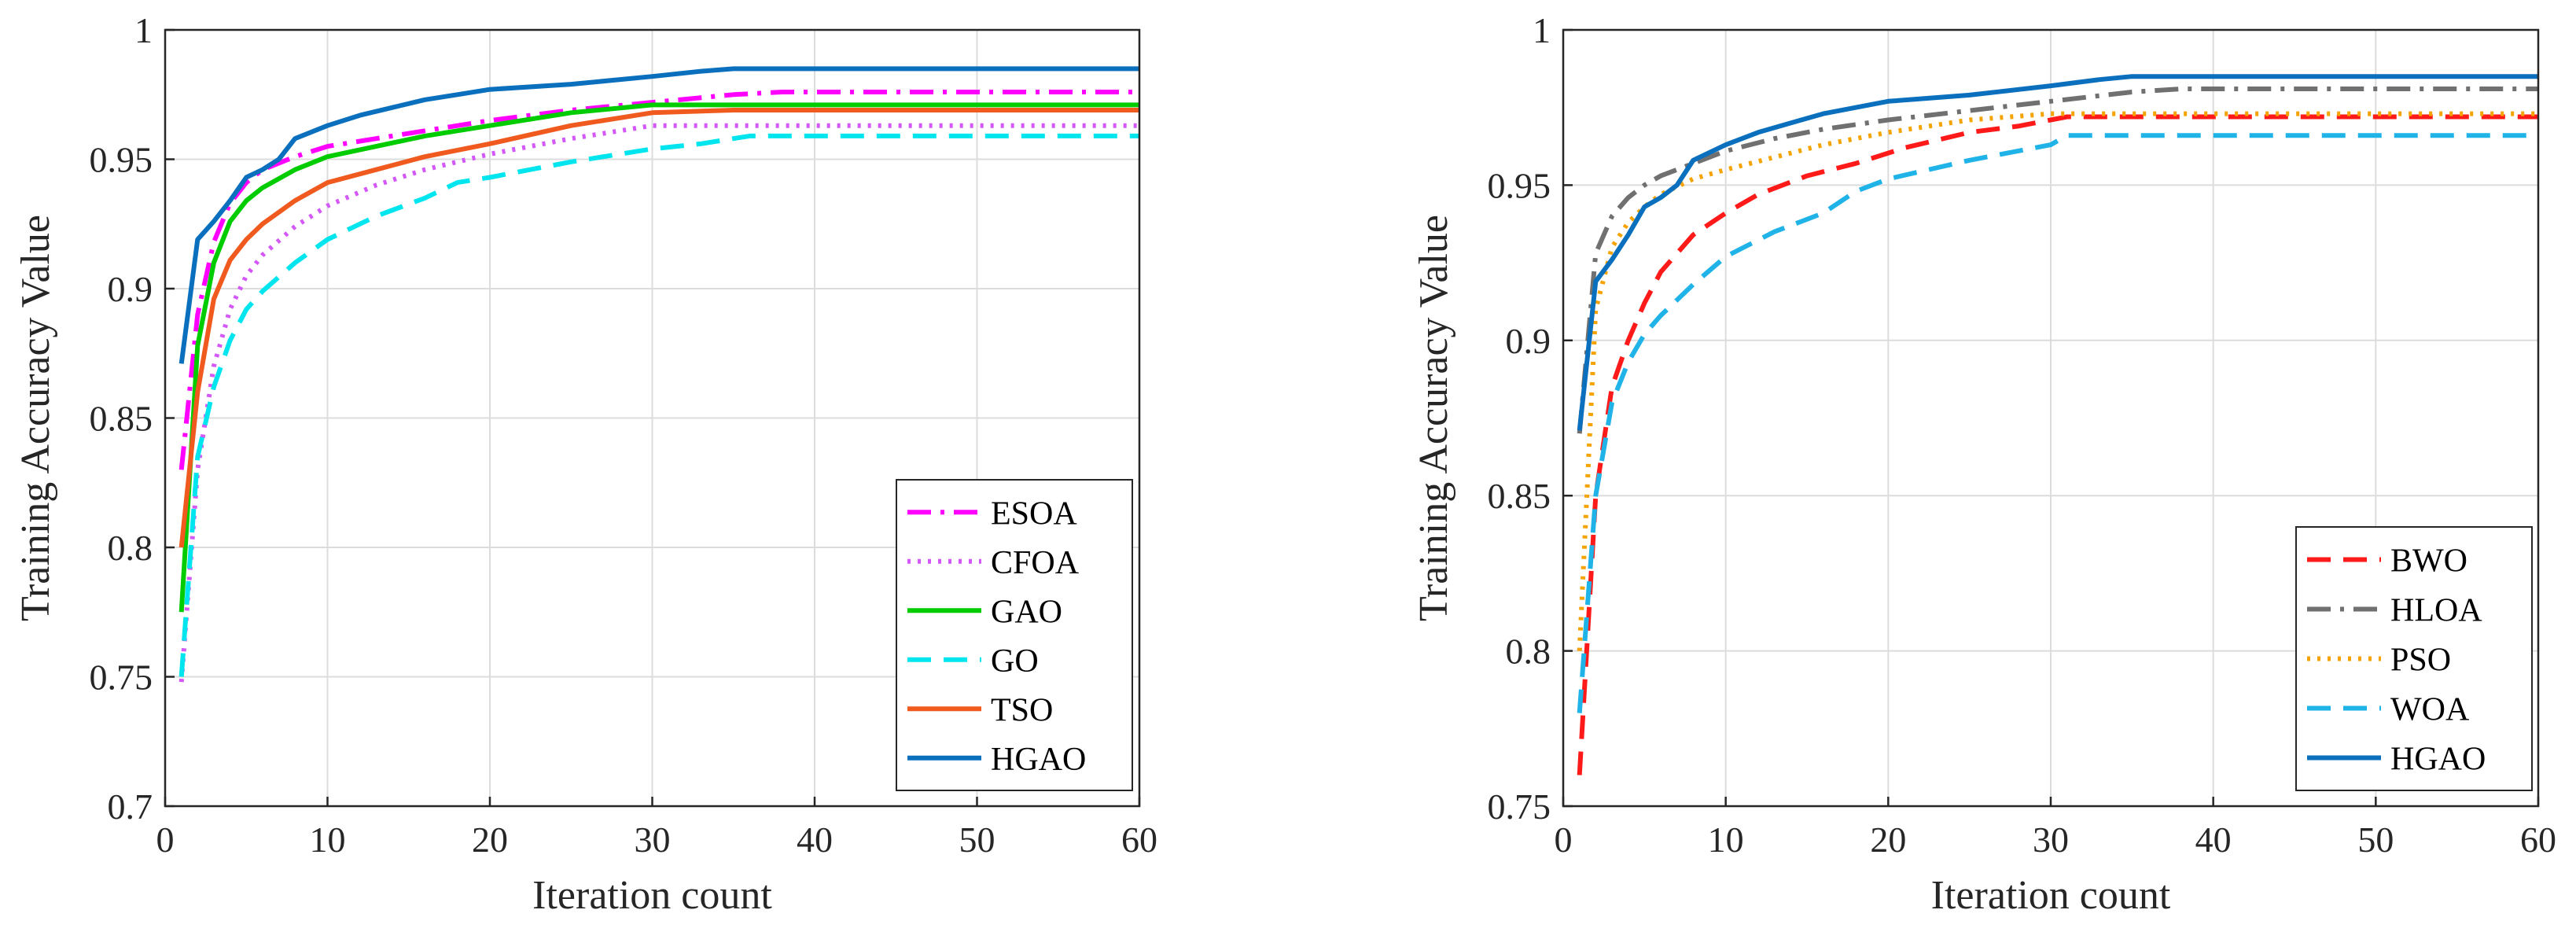 The image size is (2576, 943). Describe the element at coordinates (131, 806) in the screenshot. I see `y-tick-label: 0.7` at that location.